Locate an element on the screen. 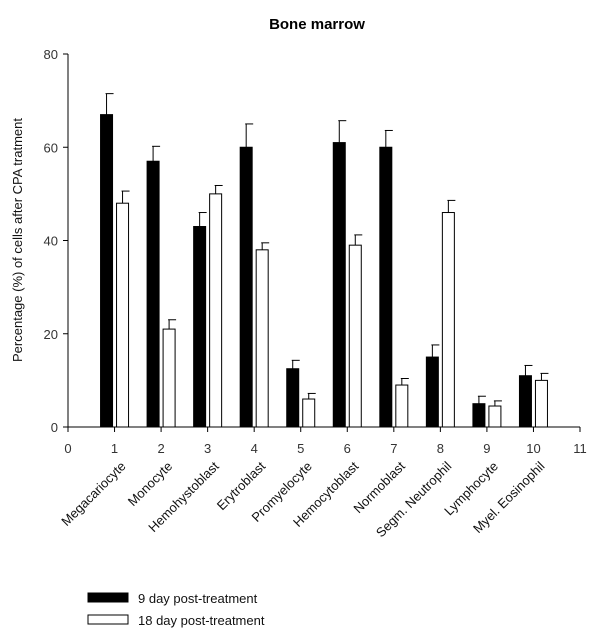  y-tick-label: 20 is located at coordinates (51, 334).